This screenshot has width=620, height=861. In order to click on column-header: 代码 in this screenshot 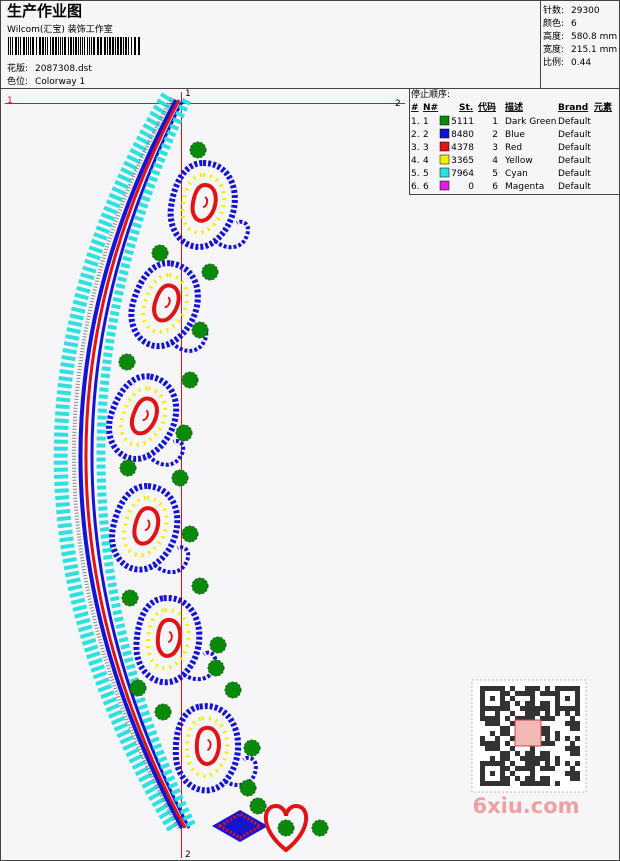, I will do `click(486, 107)`.